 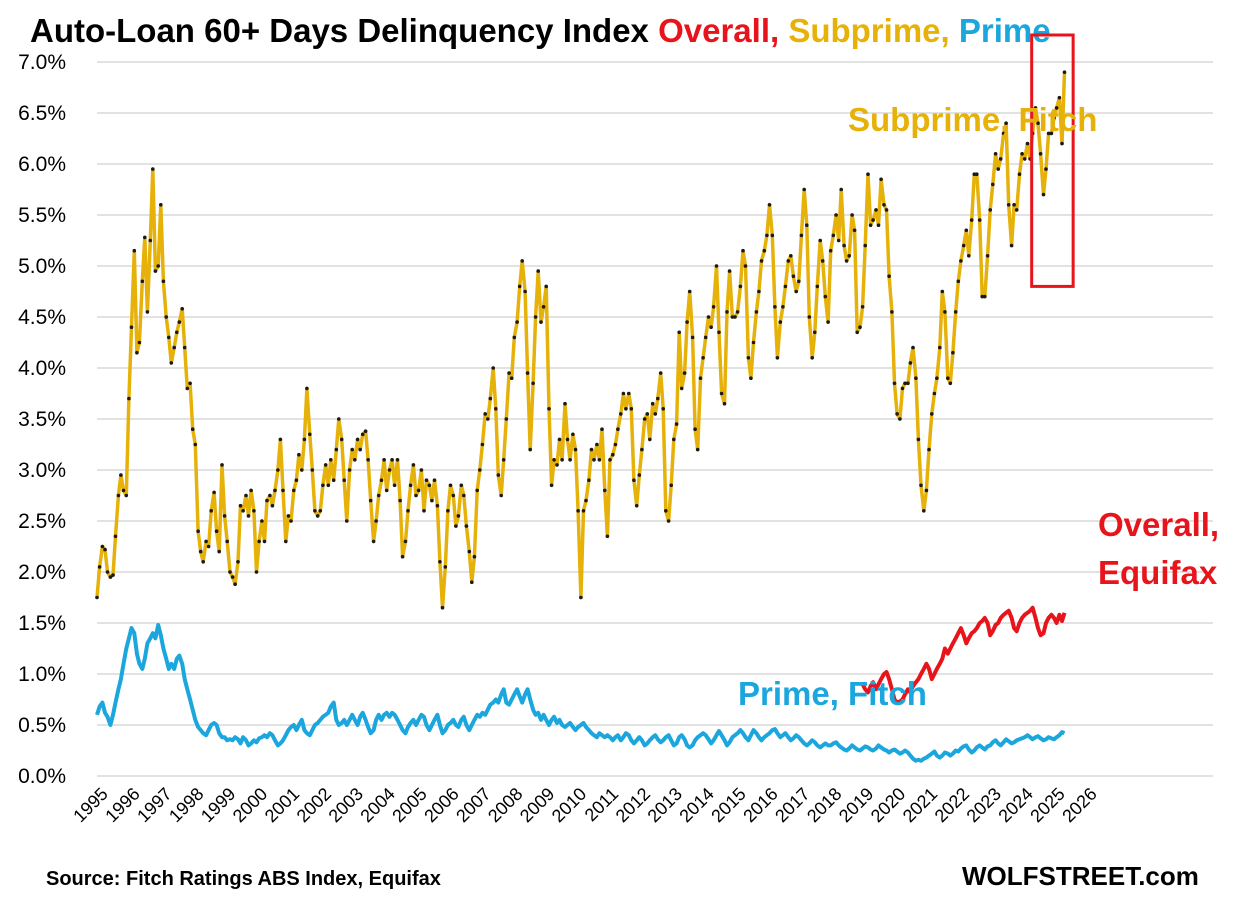 What do you see at coordinates (569, 805) in the screenshot?
I see `x-tick-label: 2010` at bounding box center [569, 805].